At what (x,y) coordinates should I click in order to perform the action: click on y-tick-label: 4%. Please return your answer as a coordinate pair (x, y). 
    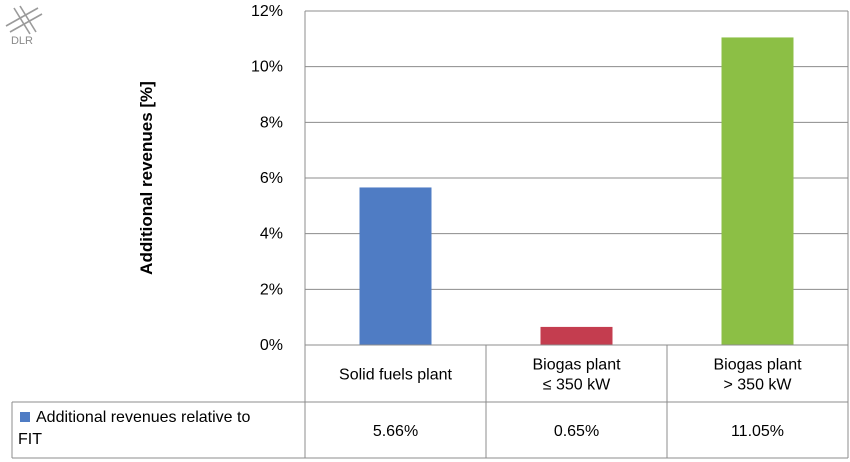
    Looking at the image, I should click on (271, 234).